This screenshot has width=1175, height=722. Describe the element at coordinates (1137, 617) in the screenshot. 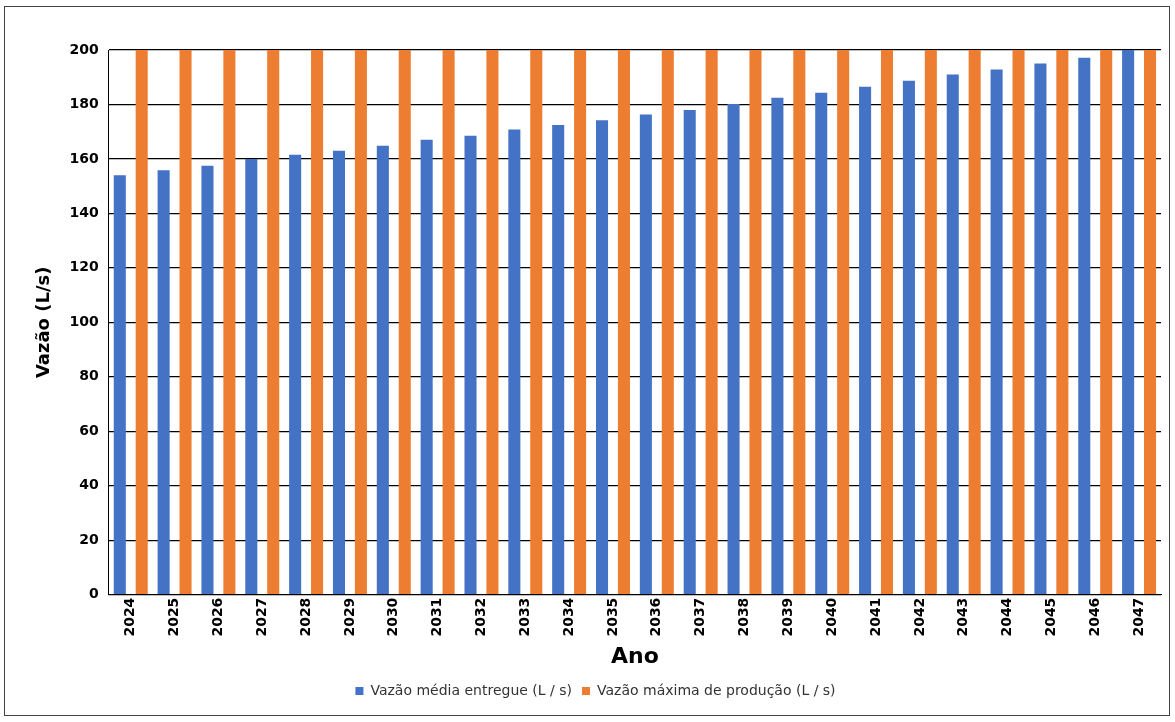

I see `x-tick-label: 2047` at that location.